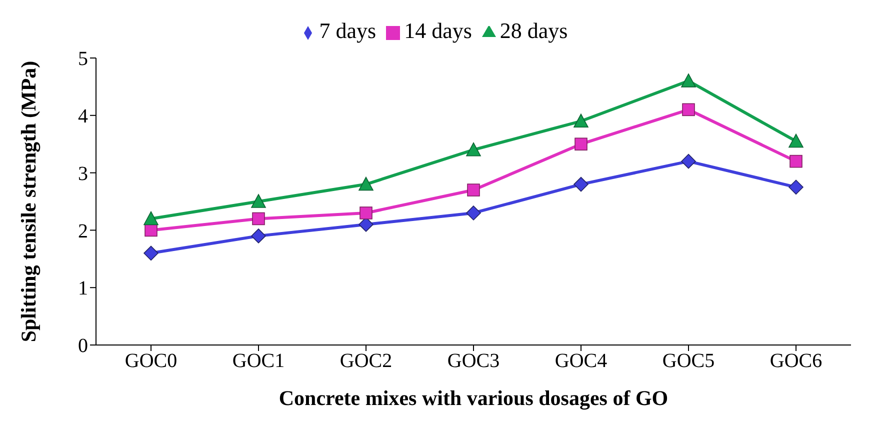 The width and height of the screenshot is (869, 443). I want to click on x-tick-label: GOC2, so click(366, 361).